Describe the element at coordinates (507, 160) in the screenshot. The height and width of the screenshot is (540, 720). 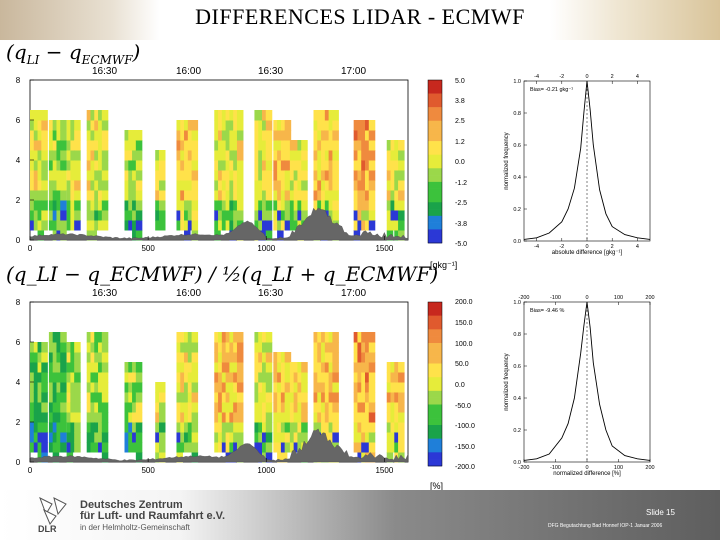
I see `y-axis-label: normalized frequency` at that location.